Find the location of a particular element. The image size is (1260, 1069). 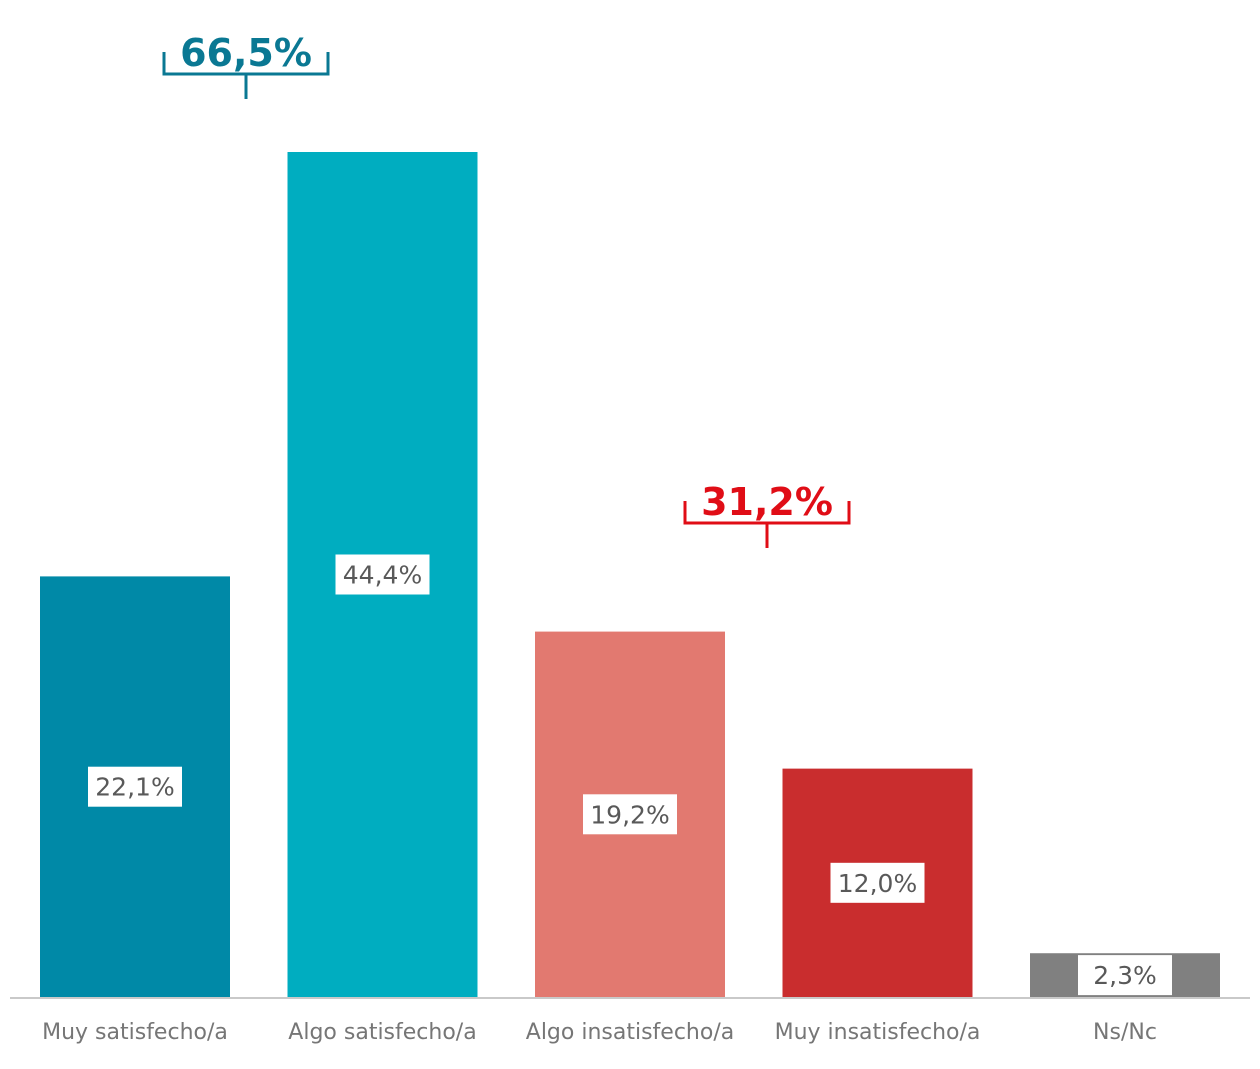

data-label-ns-nc: 2,3% is located at coordinates (1125, 975).